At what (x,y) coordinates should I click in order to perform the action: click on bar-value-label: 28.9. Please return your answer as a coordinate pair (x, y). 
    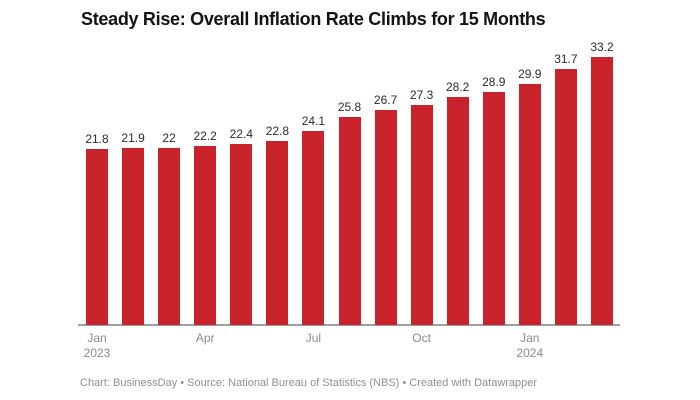
    Looking at the image, I should click on (494, 81).